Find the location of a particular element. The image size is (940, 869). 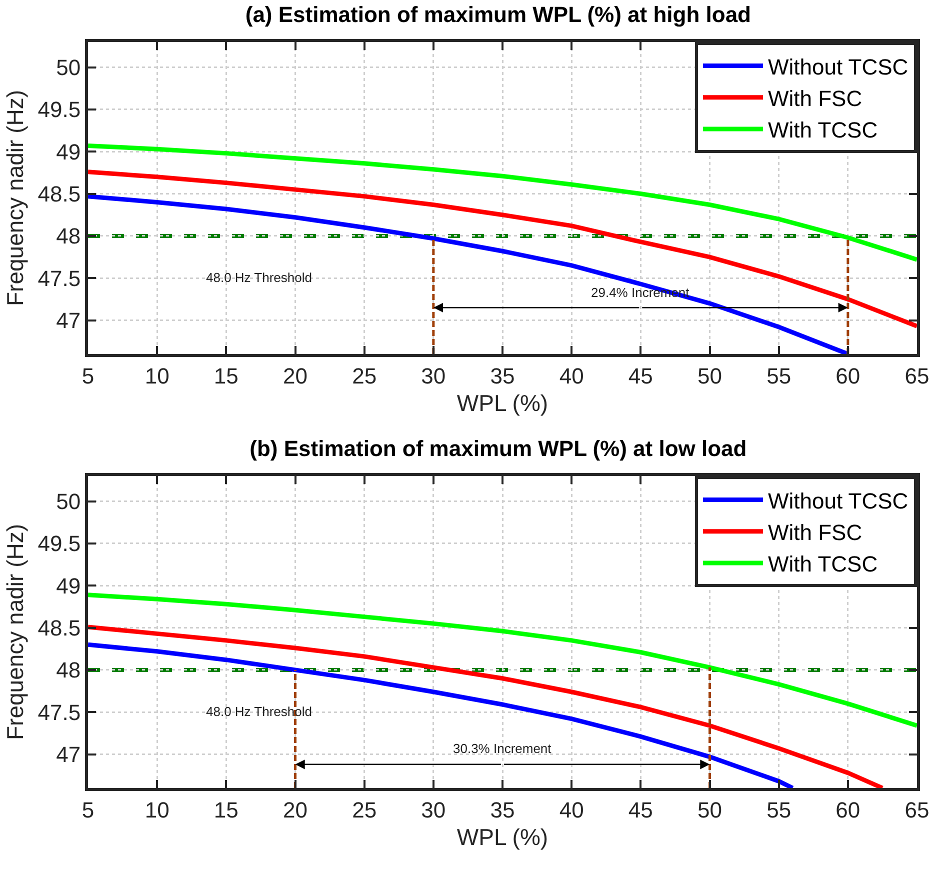

chart-title: (b) Estimation of maximum WPL (%) at low load is located at coordinates (498, 448).